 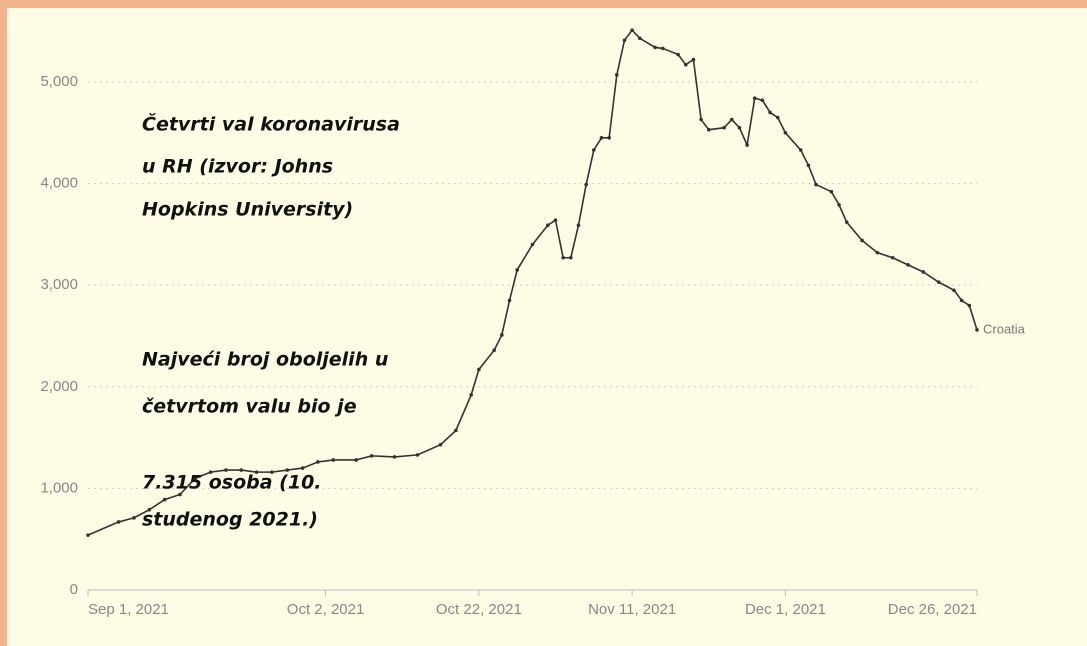 What do you see at coordinates (59, 81) in the screenshot?
I see `y-tick-label: 5,000` at bounding box center [59, 81].